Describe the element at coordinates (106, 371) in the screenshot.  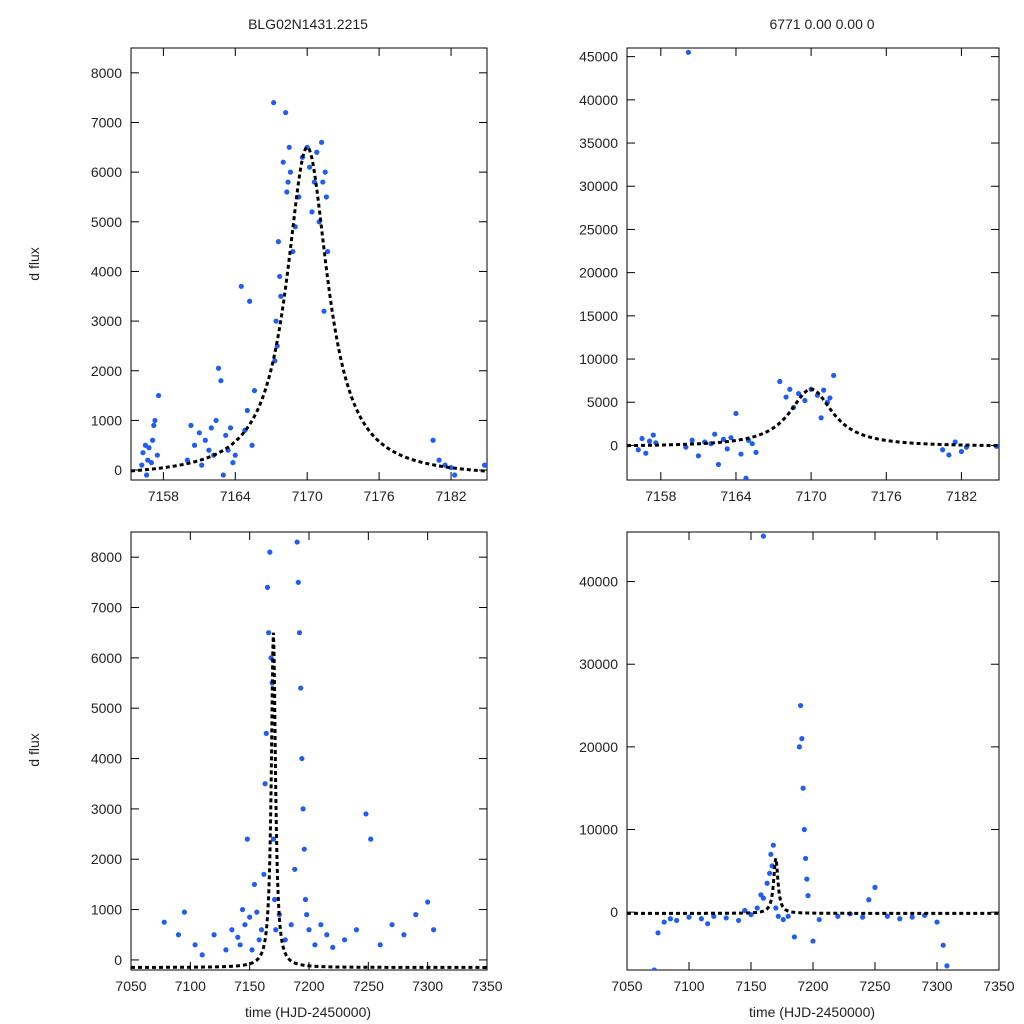
I see `y-tick-label: 2000` at that location.